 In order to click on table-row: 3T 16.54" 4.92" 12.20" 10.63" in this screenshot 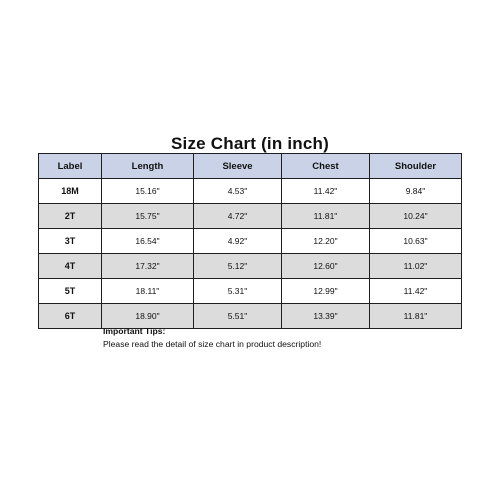, I will do `click(250, 241)`.